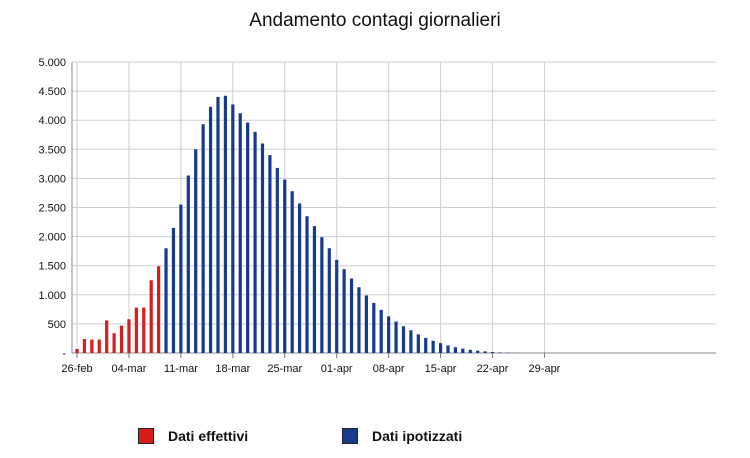 The height and width of the screenshot is (458, 750). What do you see at coordinates (52, 92) in the screenshot?
I see `y-tick-label: 4.500` at bounding box center [52, 92].